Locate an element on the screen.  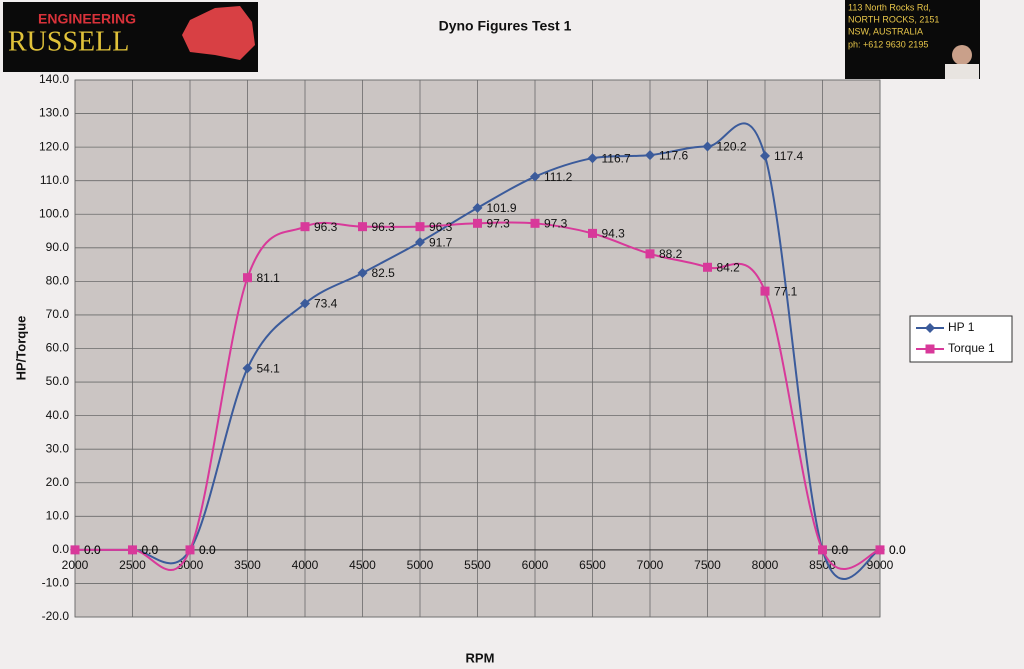
data-label: 73.4 is located at coordinates (326, 304).